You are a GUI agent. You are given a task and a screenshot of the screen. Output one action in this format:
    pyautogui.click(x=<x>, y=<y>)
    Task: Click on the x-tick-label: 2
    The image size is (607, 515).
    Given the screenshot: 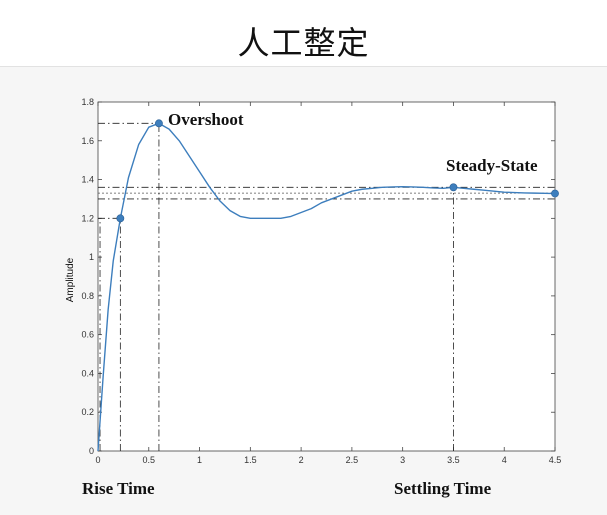 What is the action you would take?
    pyautogui.click(x=301, y=460)
    